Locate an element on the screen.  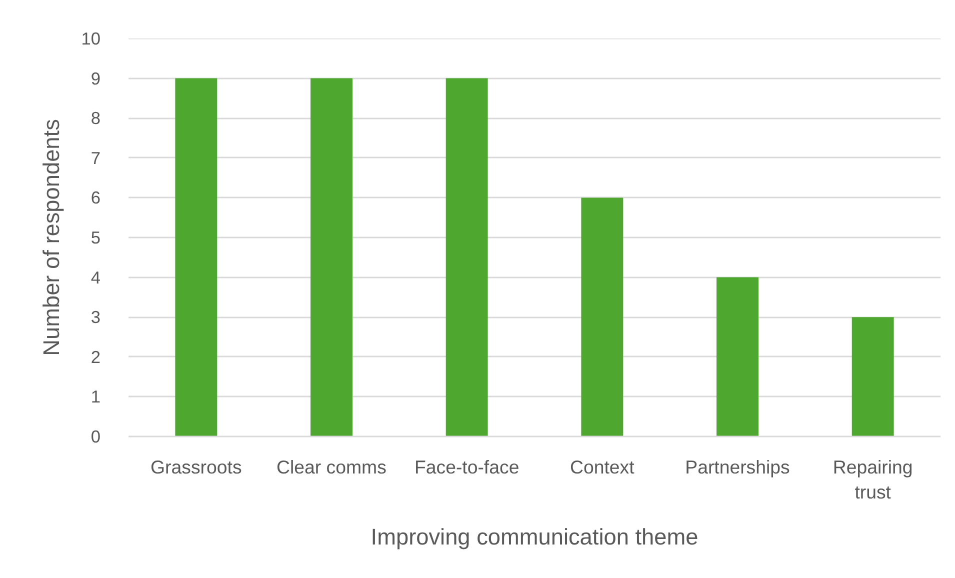
y-tick-label: 1 is located at coordinates (95, 396).